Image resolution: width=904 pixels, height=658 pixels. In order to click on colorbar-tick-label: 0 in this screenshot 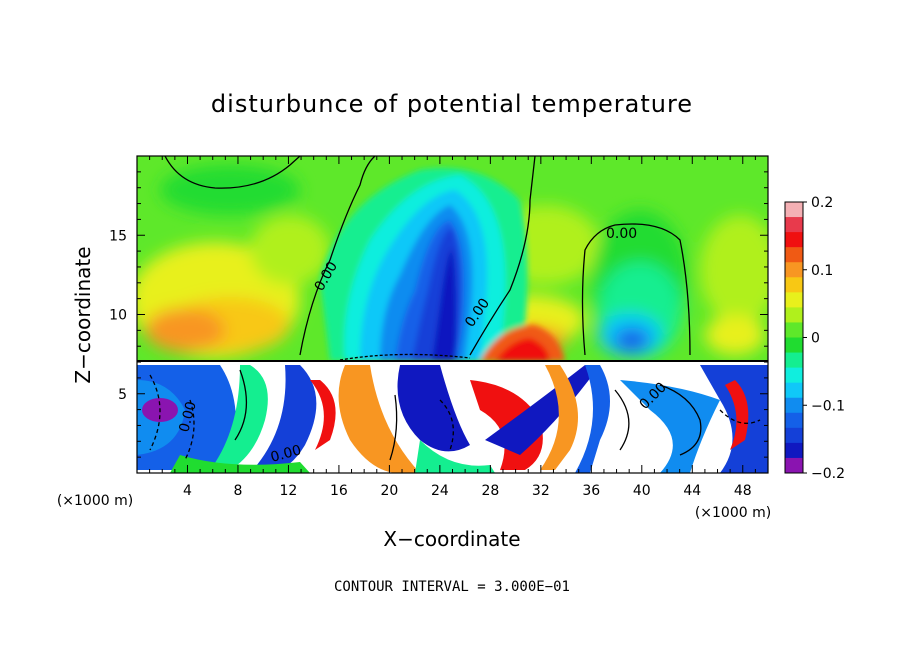, I will do `click(815, 339)`.